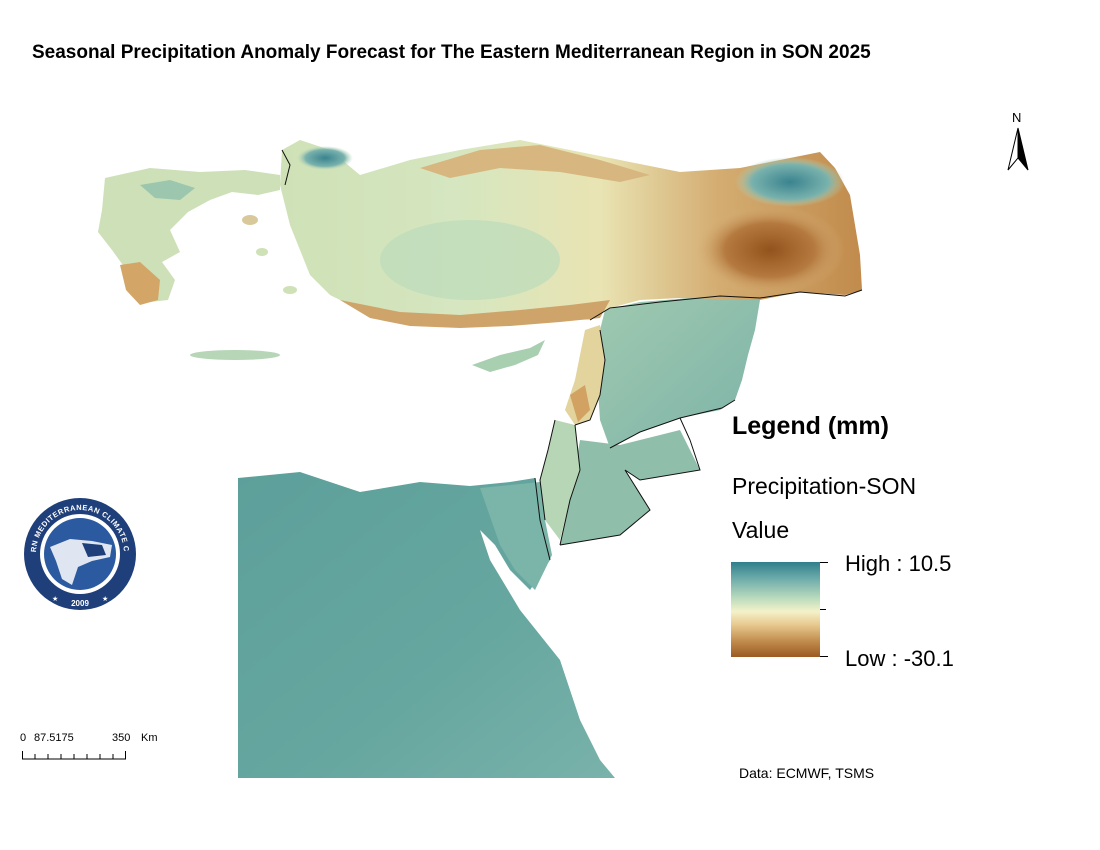  What do you see at coordinates (100, 739) in the screenshot?
I see `scale-bar-labels: 0 87.5175 350 Km` at bounding box center [100, 739].